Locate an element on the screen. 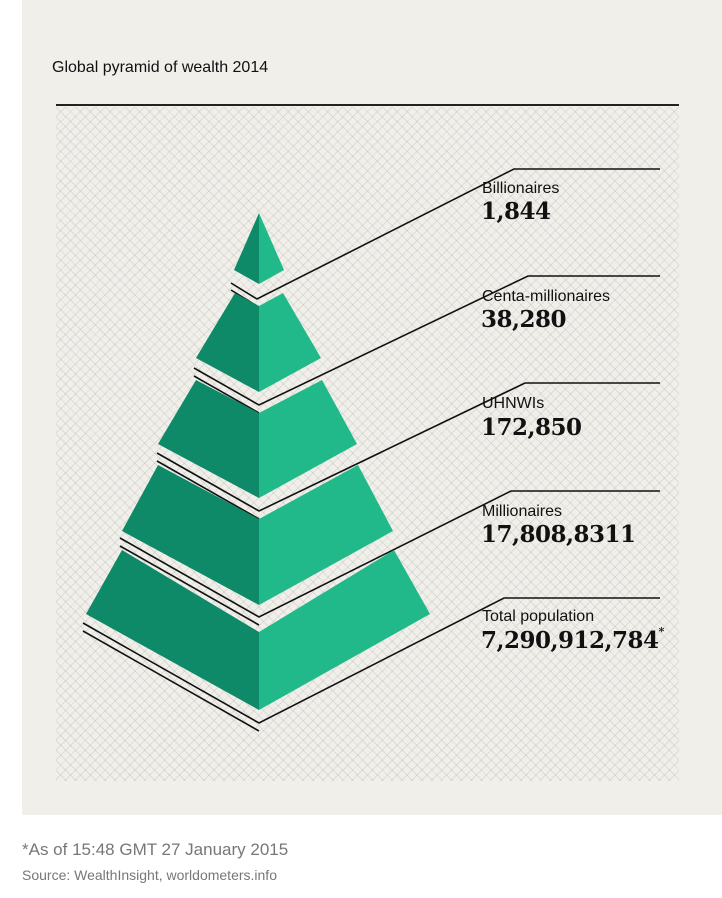 This screenshot has width=722, height=898. tier-2-connector is located at coordinates (426, 340).